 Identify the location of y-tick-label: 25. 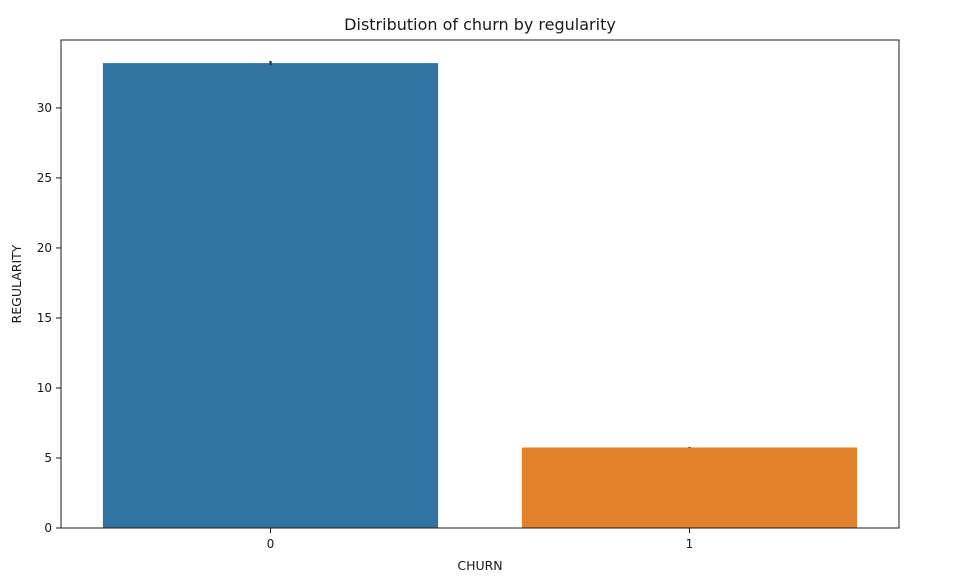
(44, 178).